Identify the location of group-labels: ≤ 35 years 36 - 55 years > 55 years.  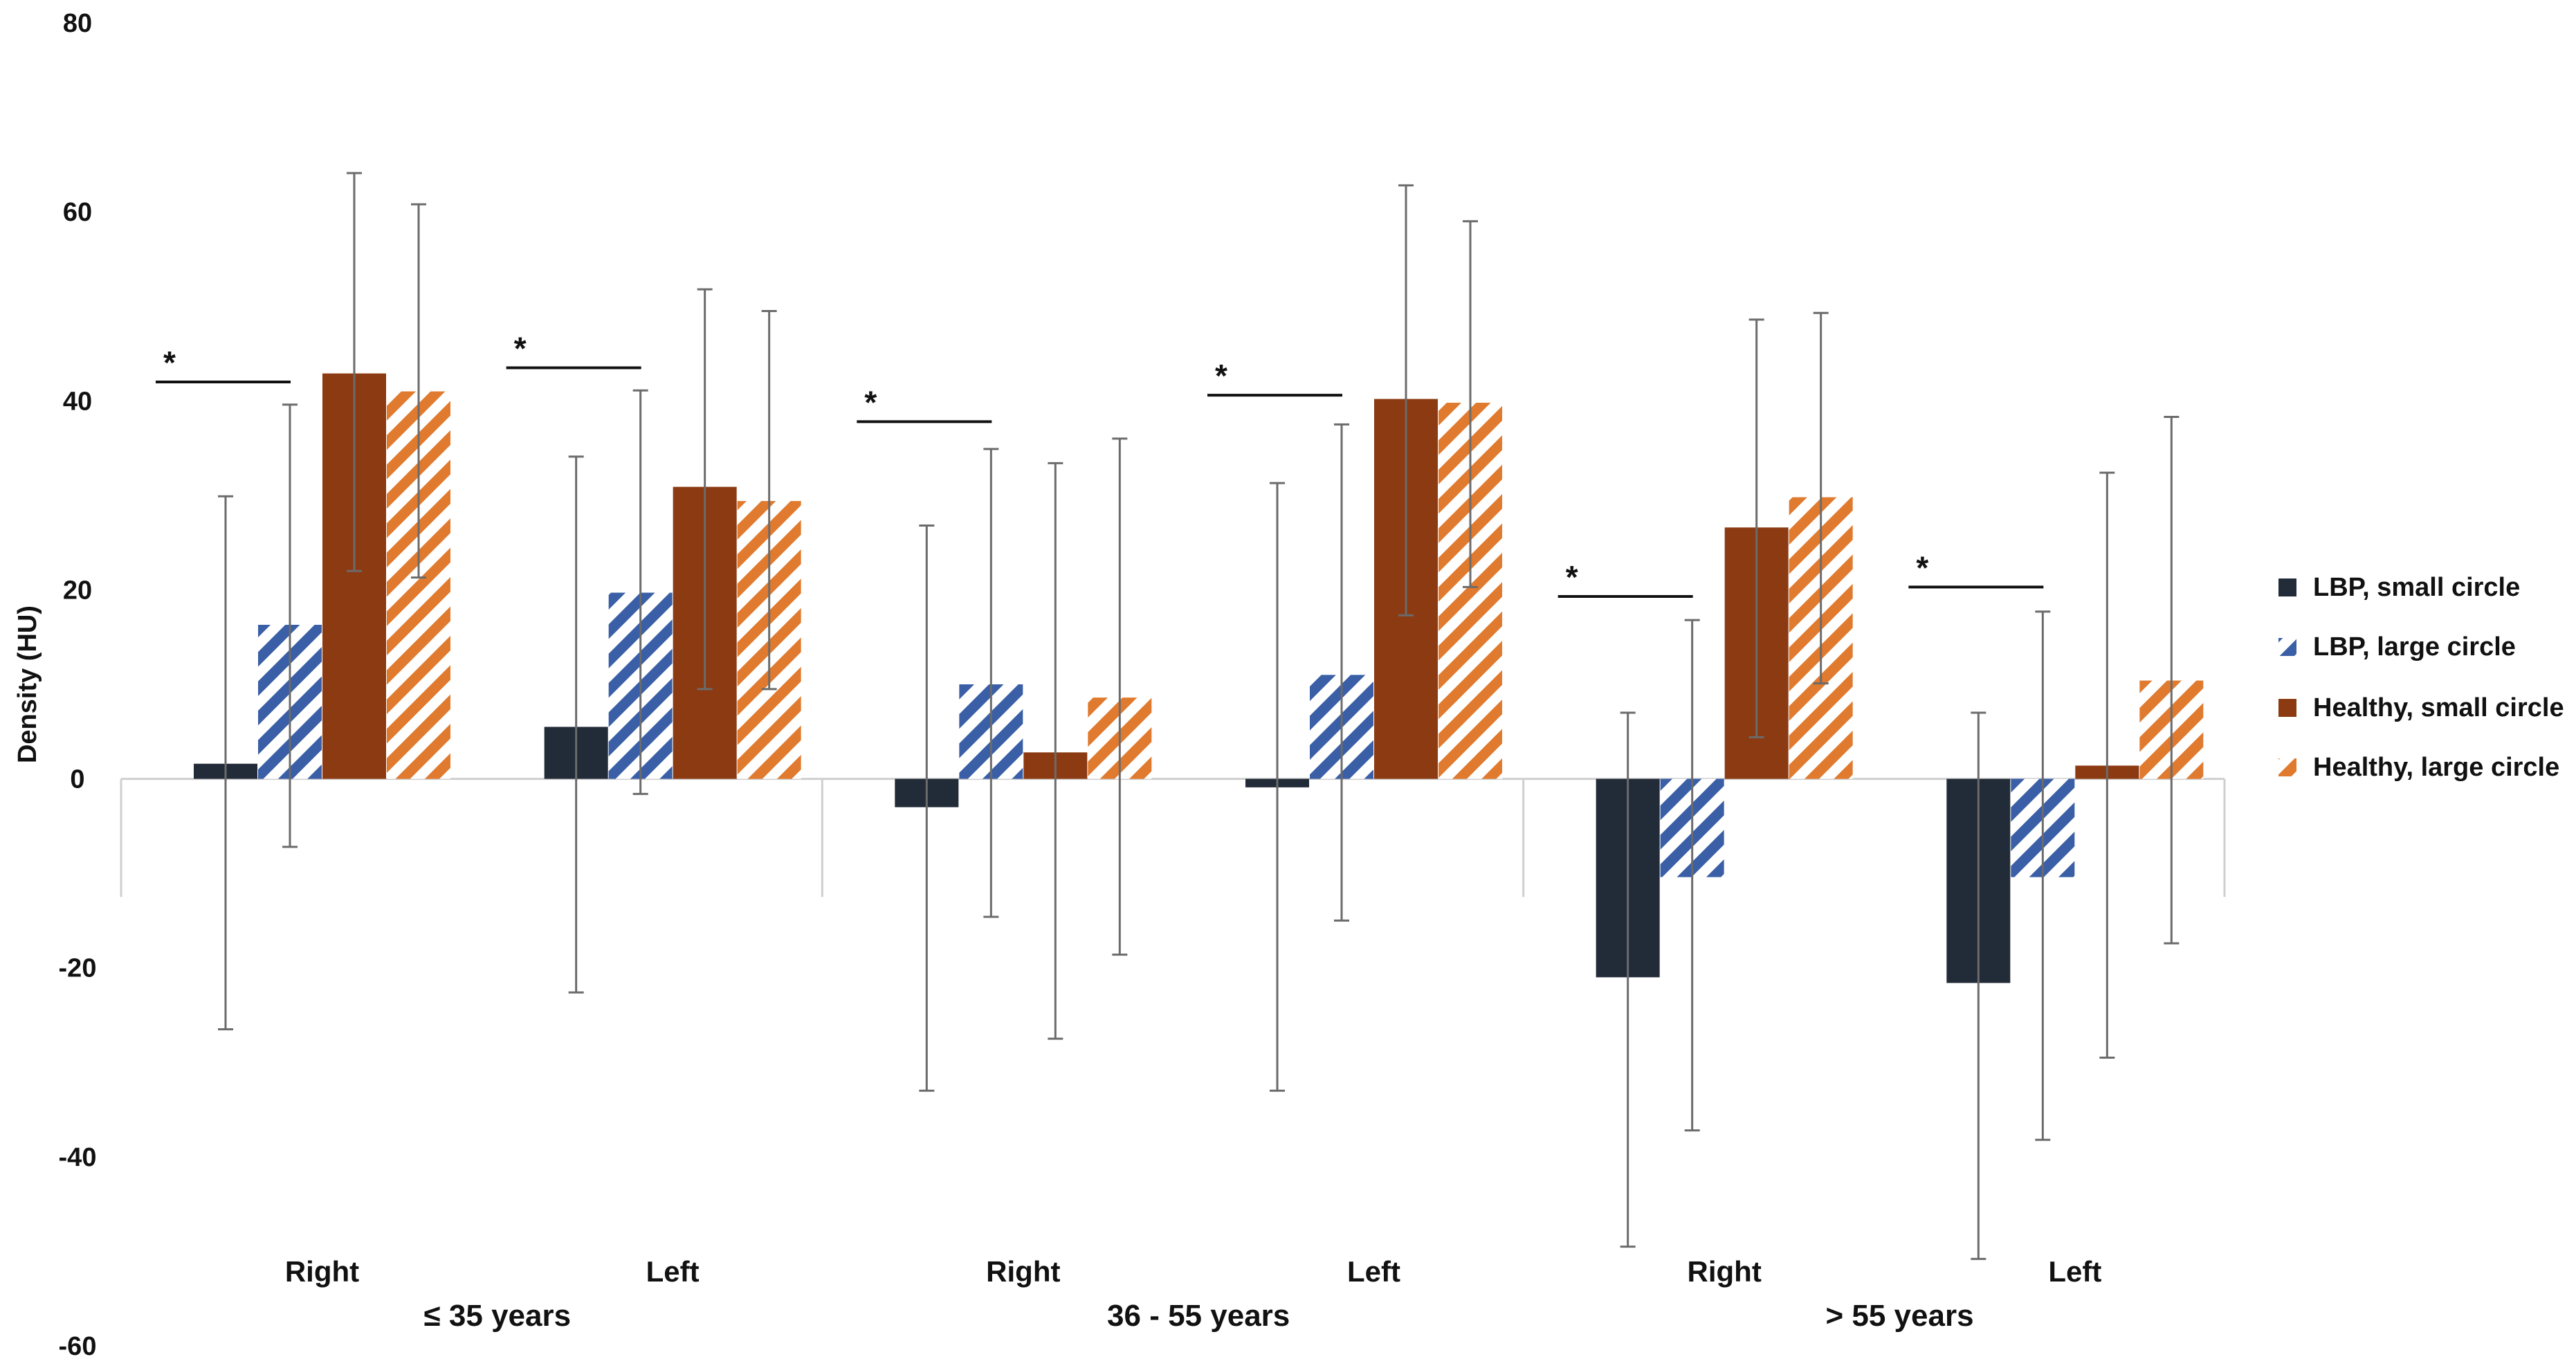
(1199, 1316).